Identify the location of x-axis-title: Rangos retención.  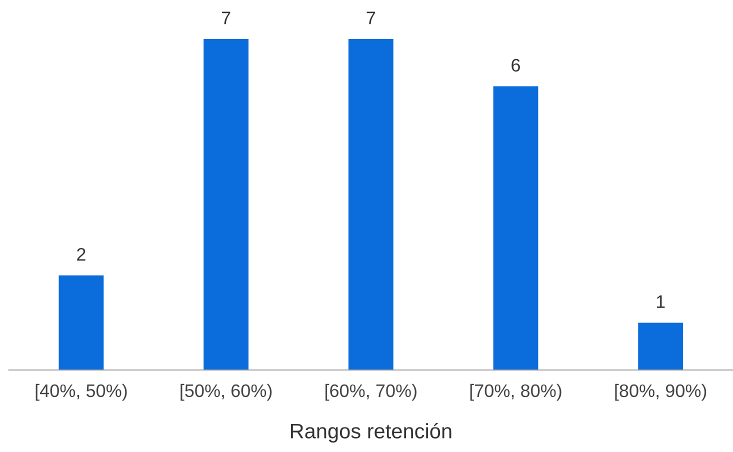
(371, 432).